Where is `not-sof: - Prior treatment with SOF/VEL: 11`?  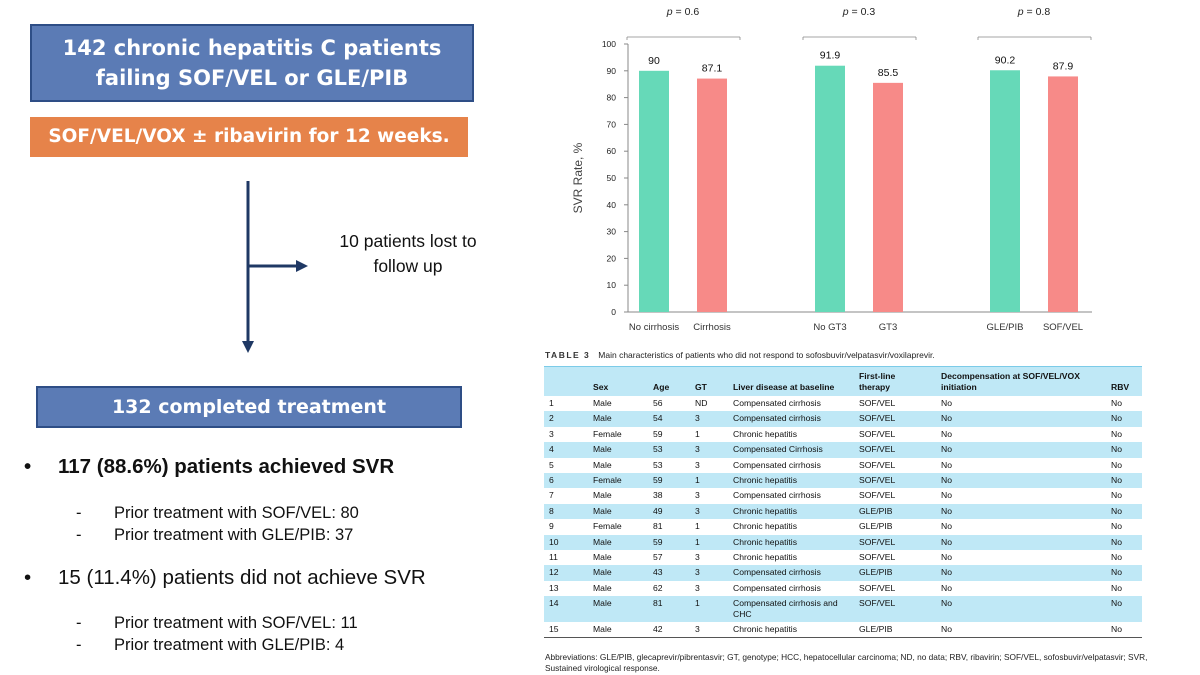 not-sof: - Prior treatment with SOF/VEL: 11 is located at coordinates (217, 623).